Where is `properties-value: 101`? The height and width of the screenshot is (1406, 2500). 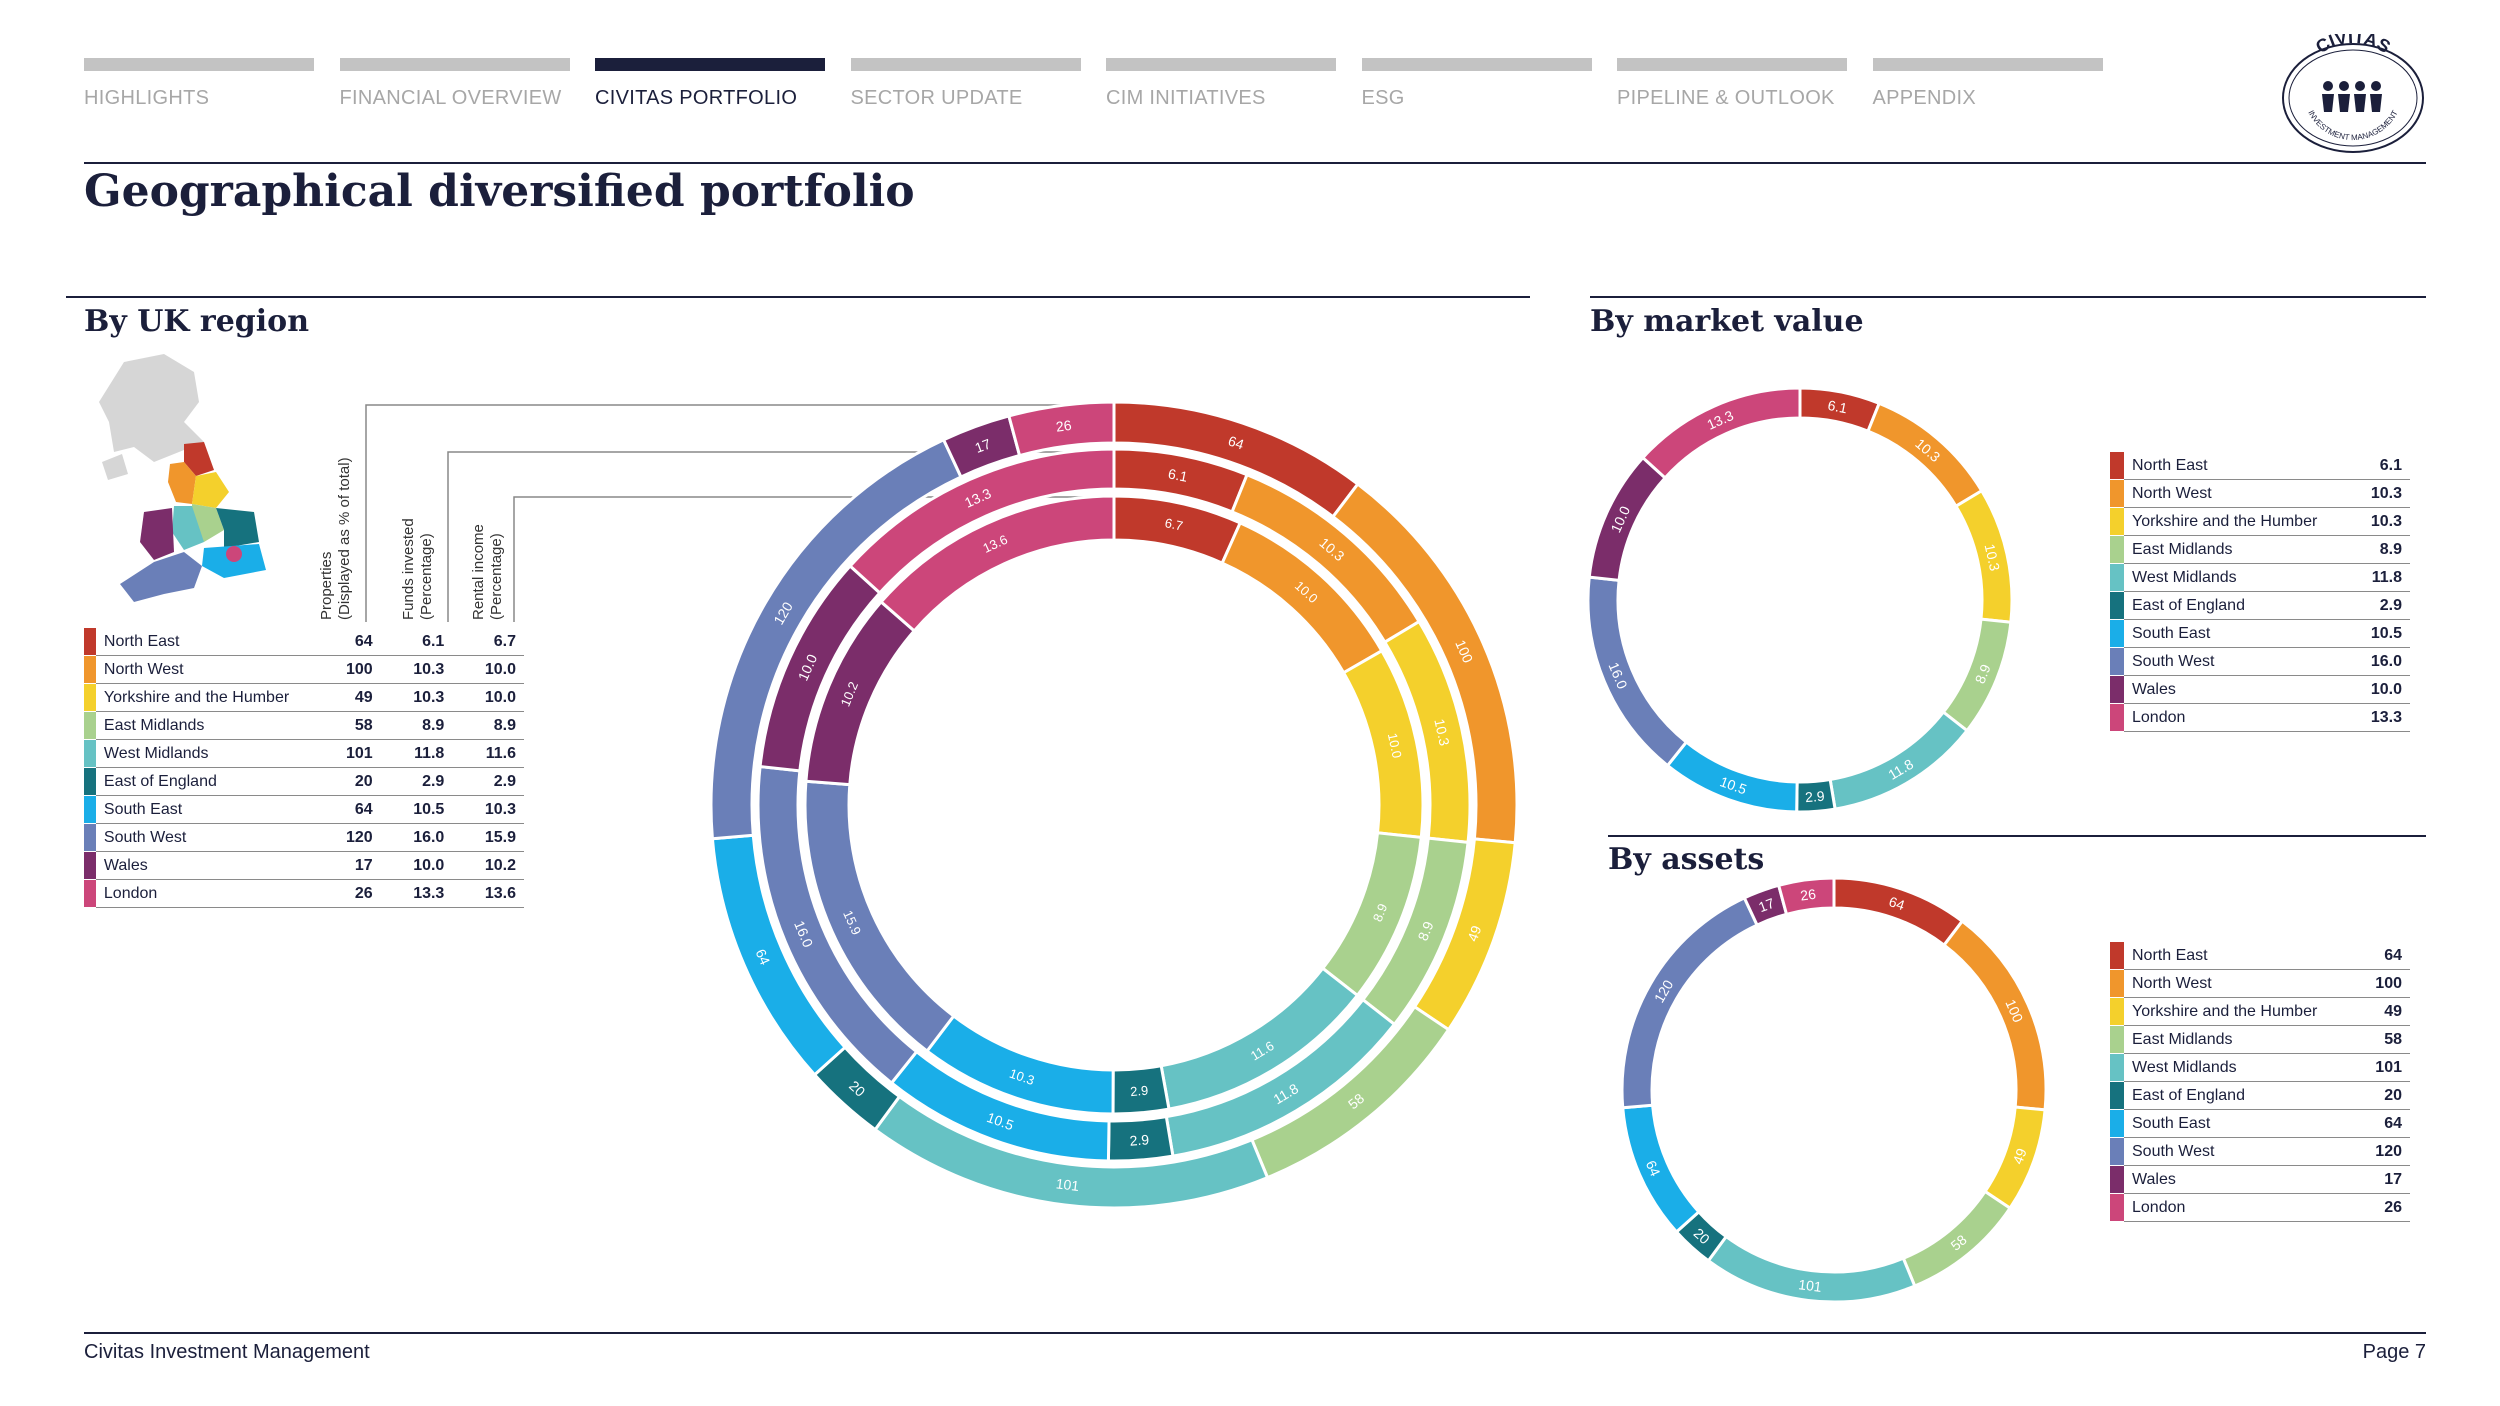 properties-value: 101 is located at coordinates (353, 753).